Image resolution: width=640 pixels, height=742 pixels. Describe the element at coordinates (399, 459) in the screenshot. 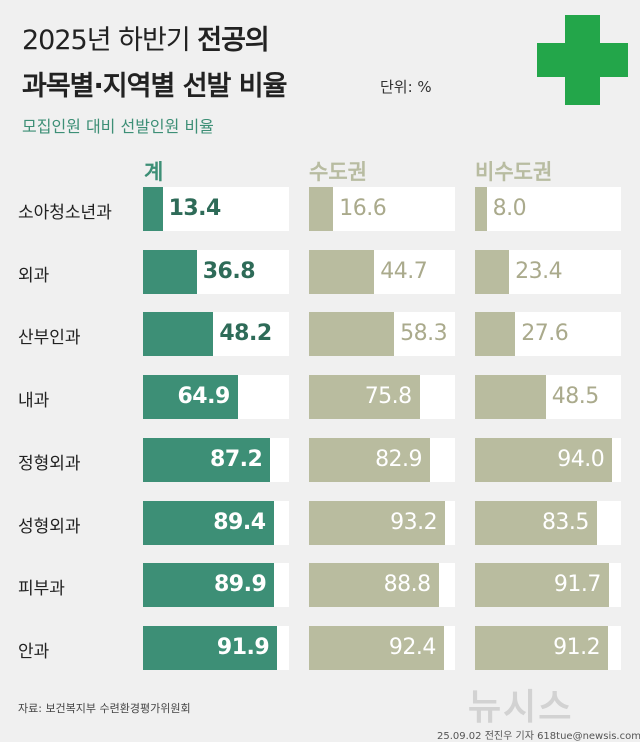

I see `value-label-capital: 82.9` at that location.